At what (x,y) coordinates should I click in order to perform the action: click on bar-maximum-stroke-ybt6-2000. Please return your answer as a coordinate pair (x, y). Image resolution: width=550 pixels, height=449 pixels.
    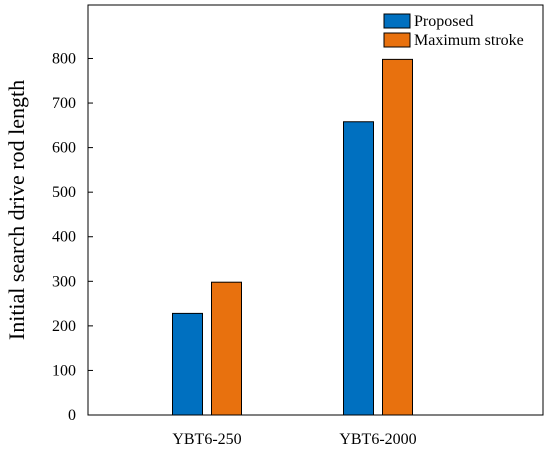
    Looking at the image, I should click on (397, 237).